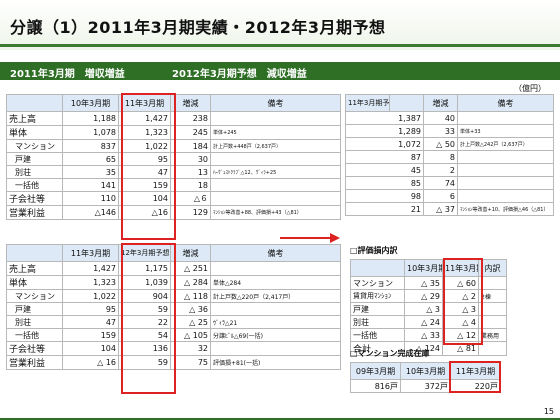  I want to click on table-row: 一括他 141 159 18, so click(173, 185).